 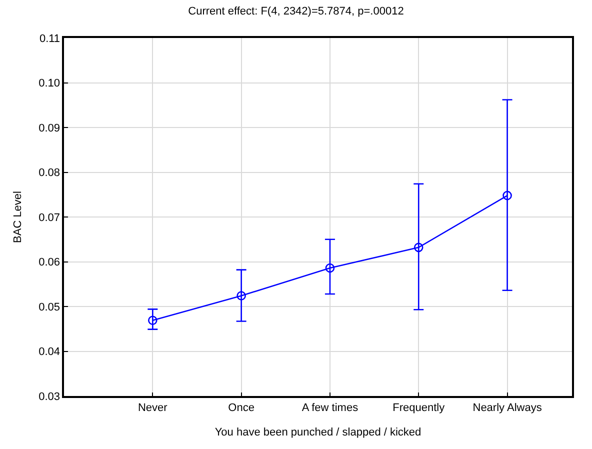 What do you see at coordinates (49, 352) in the screenshot?
I see `y-tick-label: 0.04` at bounding box center [49, 352].